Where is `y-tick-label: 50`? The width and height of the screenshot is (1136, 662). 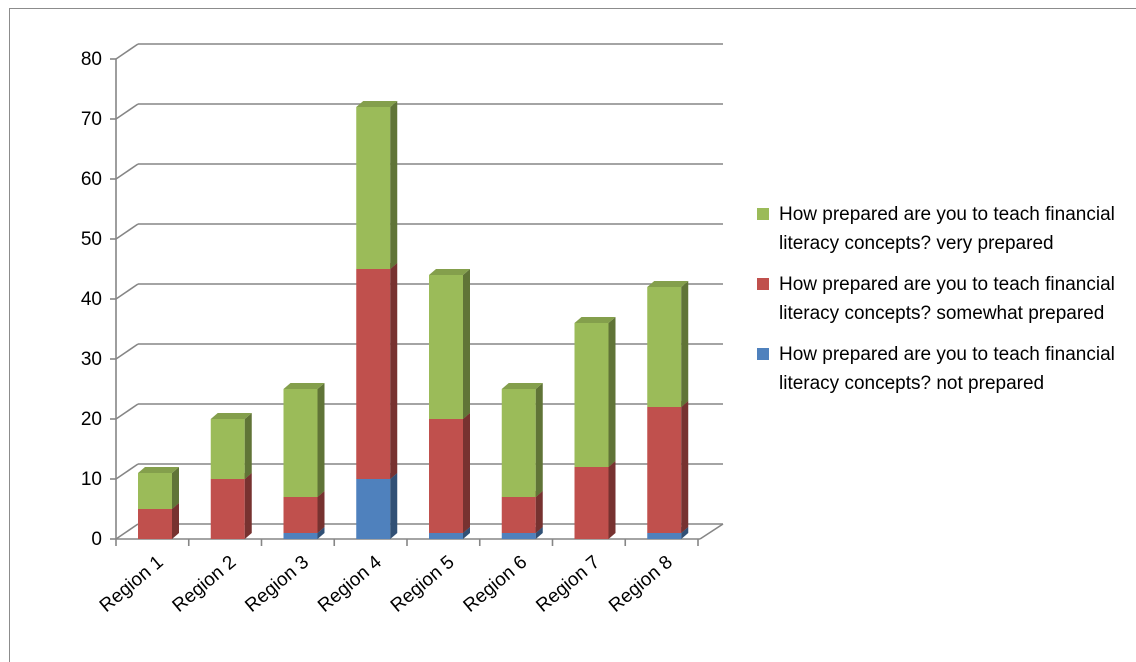
y-tick-label: 50 is located at coordinates (91, 239).